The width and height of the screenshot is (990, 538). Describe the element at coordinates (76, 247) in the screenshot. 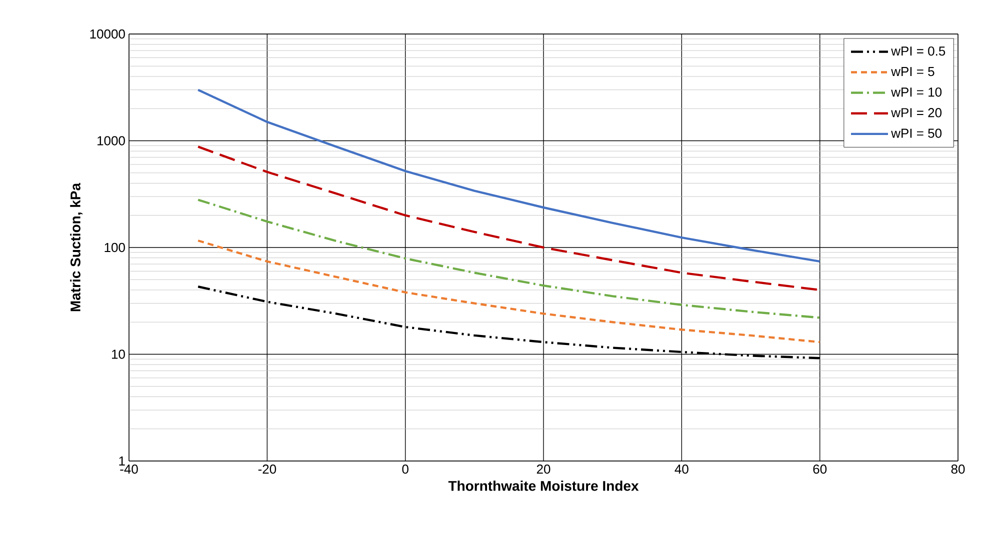

I see `y-axis-title: Matric Suction, kPa` at that location.